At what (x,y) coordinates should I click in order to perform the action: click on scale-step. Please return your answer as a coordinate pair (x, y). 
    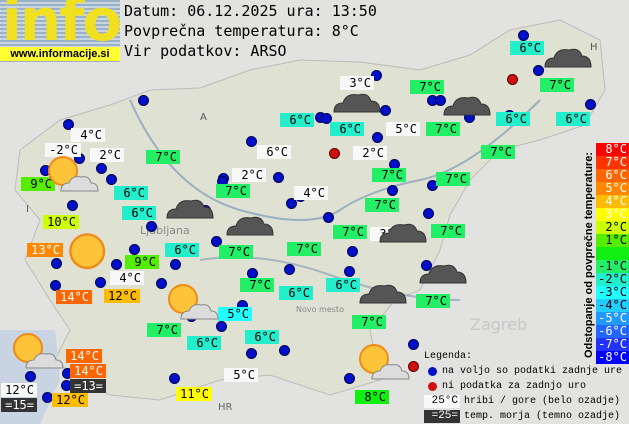
    Looking at the image, I should click on (612, 253).